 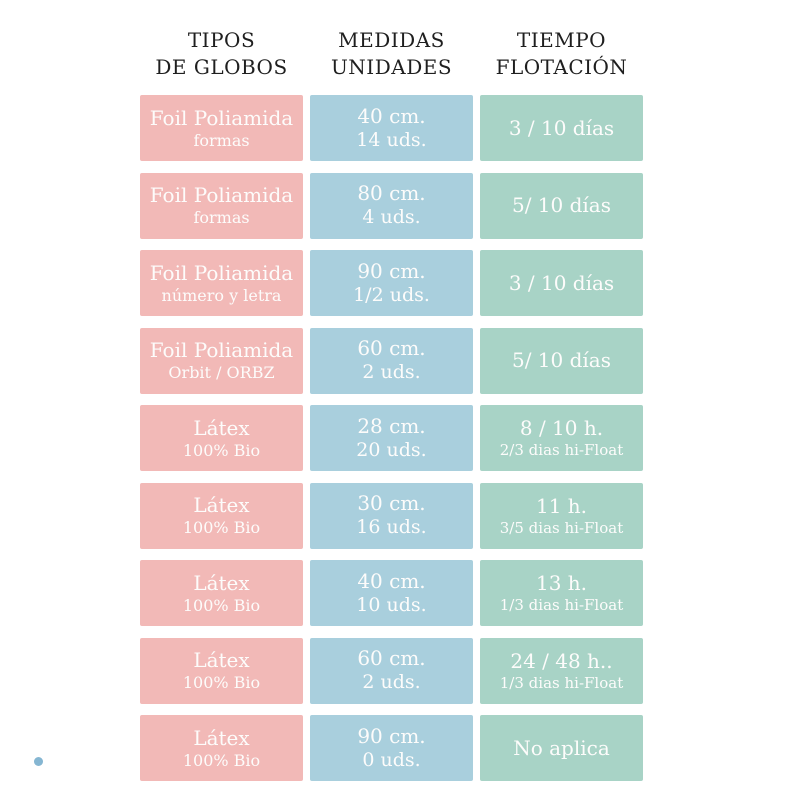 What do you see at coordinates (38, 761) in the screenshot?
I see `decorative-dot` at bounding box center [38, 761].